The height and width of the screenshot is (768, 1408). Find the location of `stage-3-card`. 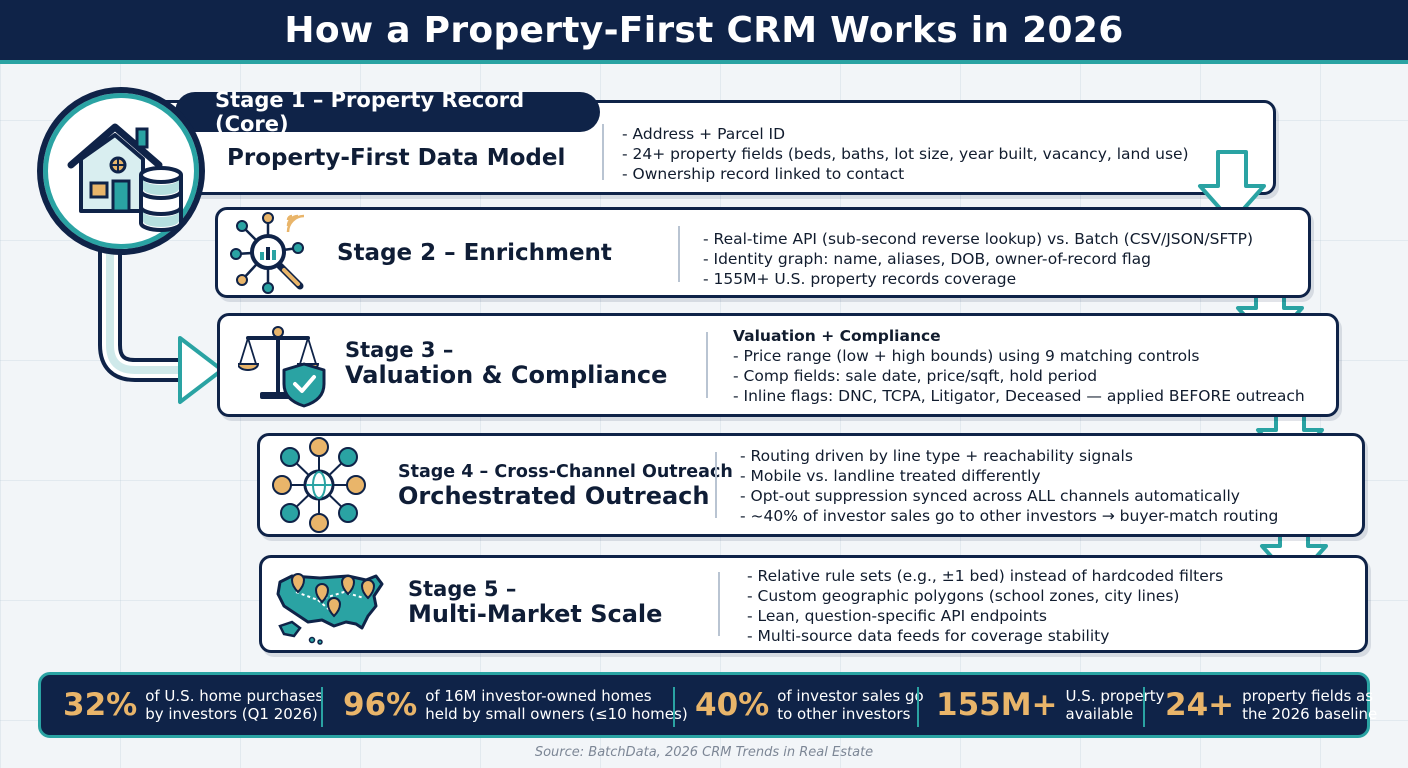

stage-3-card is located at coordinates (778, 365).